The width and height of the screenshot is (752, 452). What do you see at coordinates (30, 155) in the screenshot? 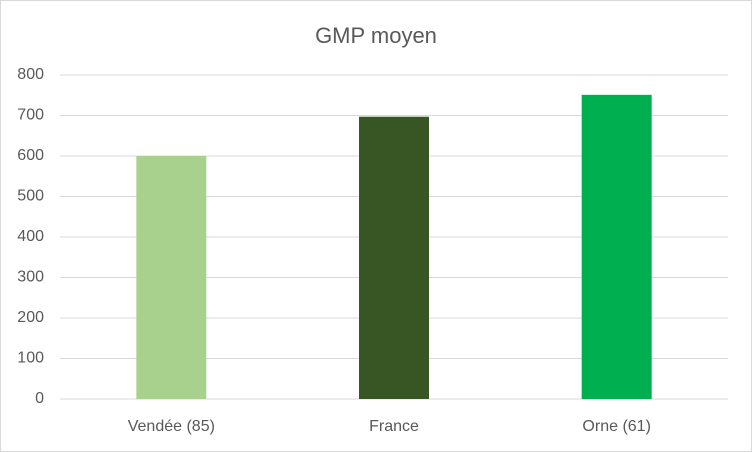
I see `y-tick-label: 600` at bounding box center [30, 155].